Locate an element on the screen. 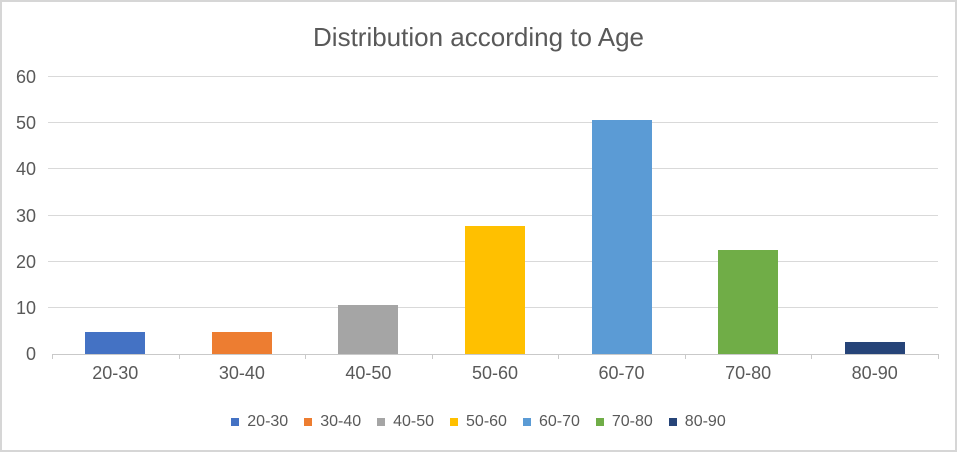 The height and width of the screenshot is (452, 957). y-axis-label-20: 20 is located at coordinates (25, 261).